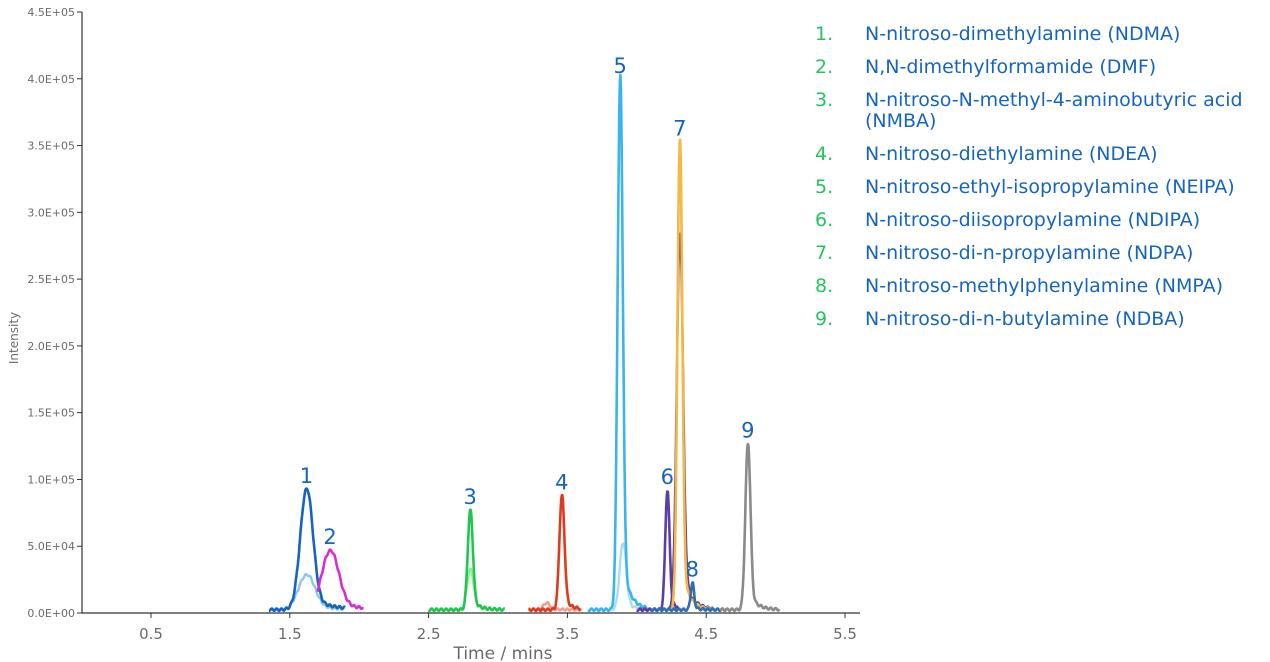  What do you see at coordinates (51, 413) in the screenshot?
I see `y-tick-label: 1.5E+05` at bounding box center [51, 413].